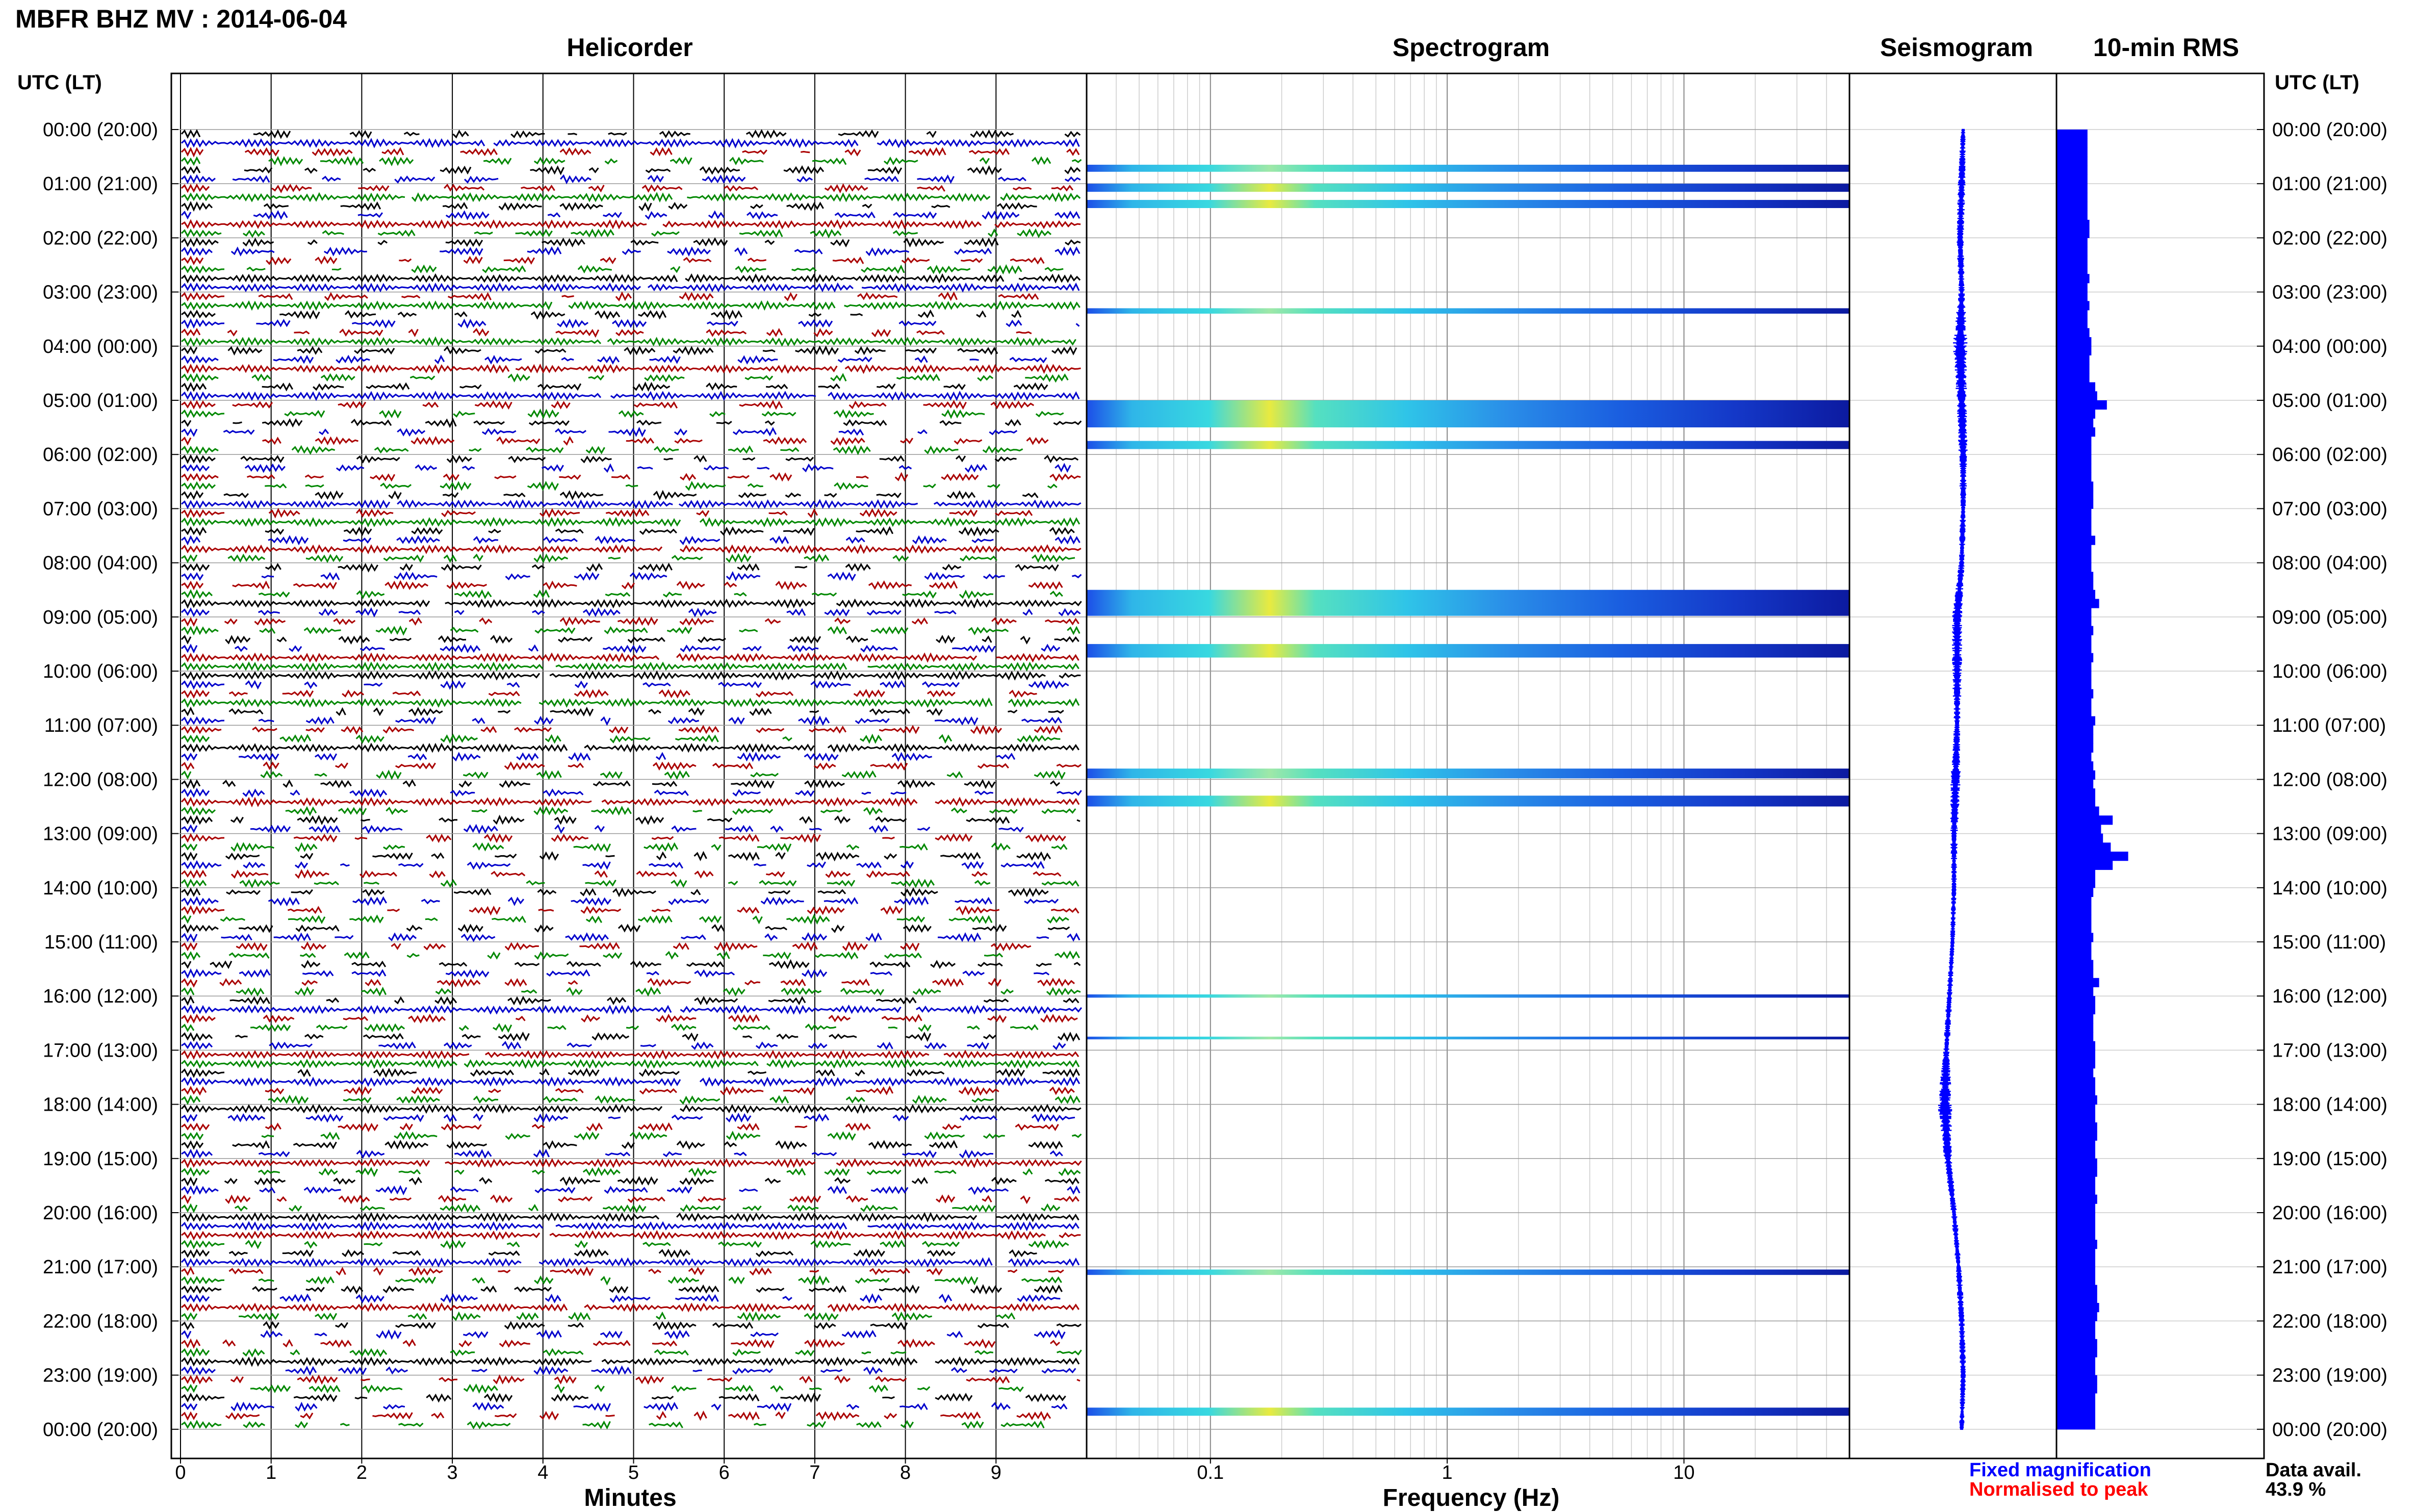 Image resolution: width=2417 pixels, height=1512 pixels. I want to click on left-hour-label: 03:00 (23:00), so click(100, 292).